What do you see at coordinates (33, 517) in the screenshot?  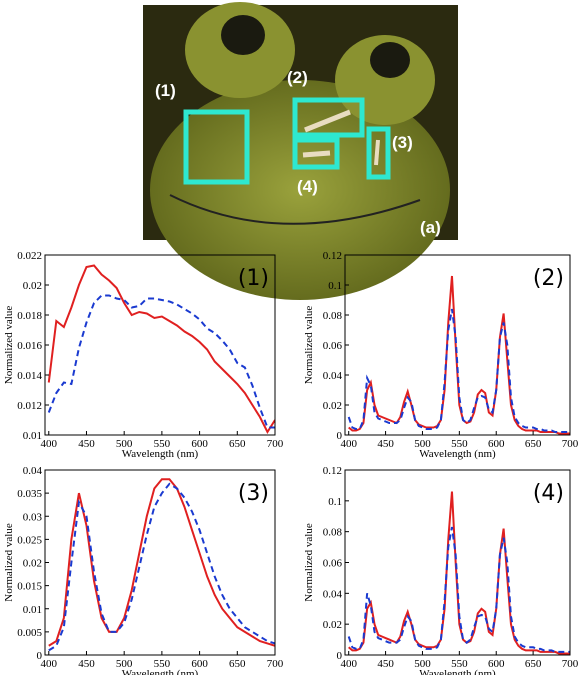 I see `y-tick-label: 0.03` at bounding box center [33, 517].